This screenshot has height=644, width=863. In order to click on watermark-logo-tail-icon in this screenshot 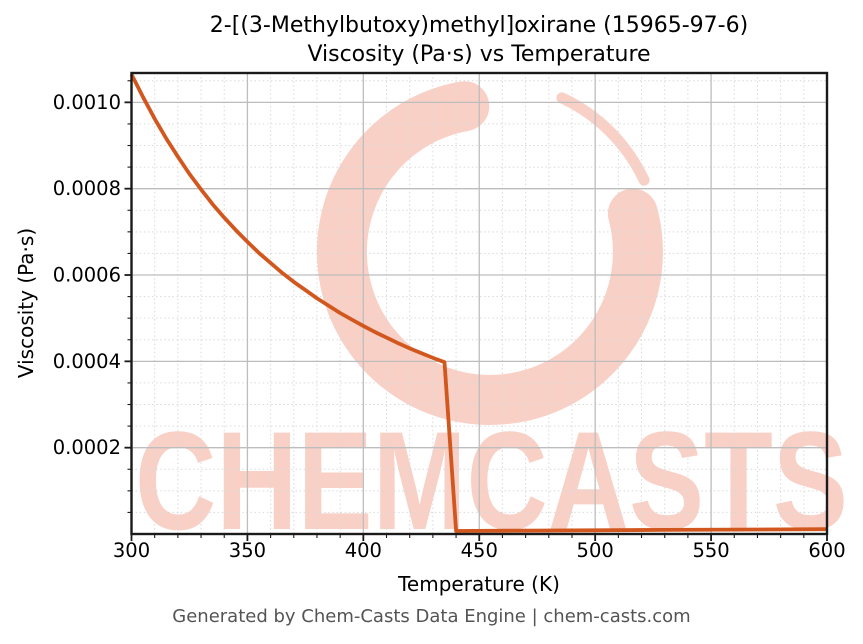, I will do `click(603, 139)`.